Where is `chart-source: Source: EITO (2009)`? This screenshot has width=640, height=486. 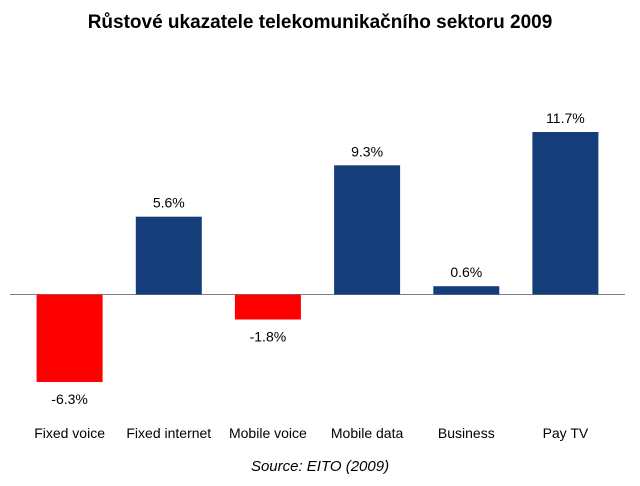
chart-source: Source: EITO (2009) is located at coordinates (320, 466).